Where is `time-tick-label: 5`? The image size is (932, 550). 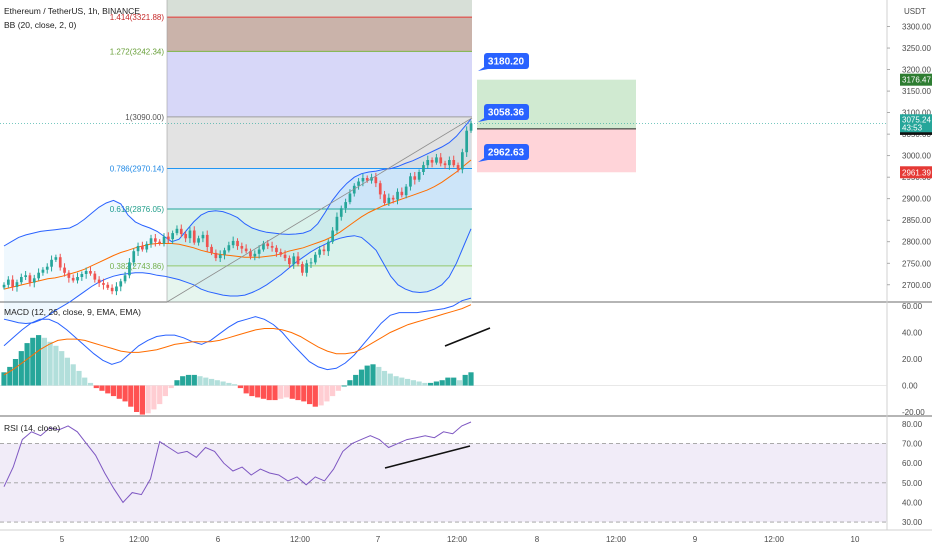
time-tick-label: 5 is located at coordinates (62, 539).